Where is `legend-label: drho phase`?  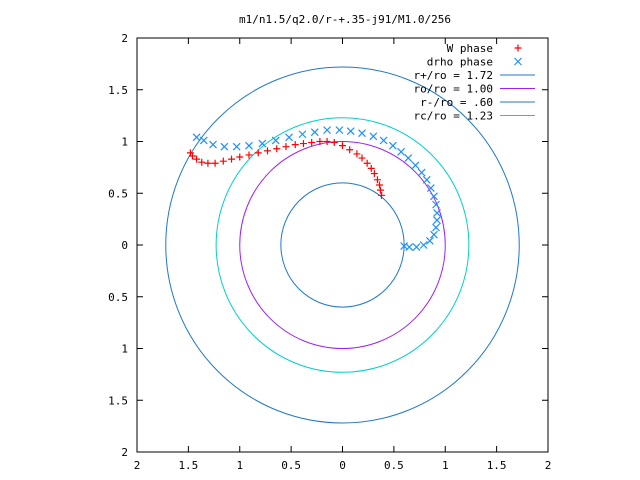 legend-label: drho phase is located at coordinates (460, 62).